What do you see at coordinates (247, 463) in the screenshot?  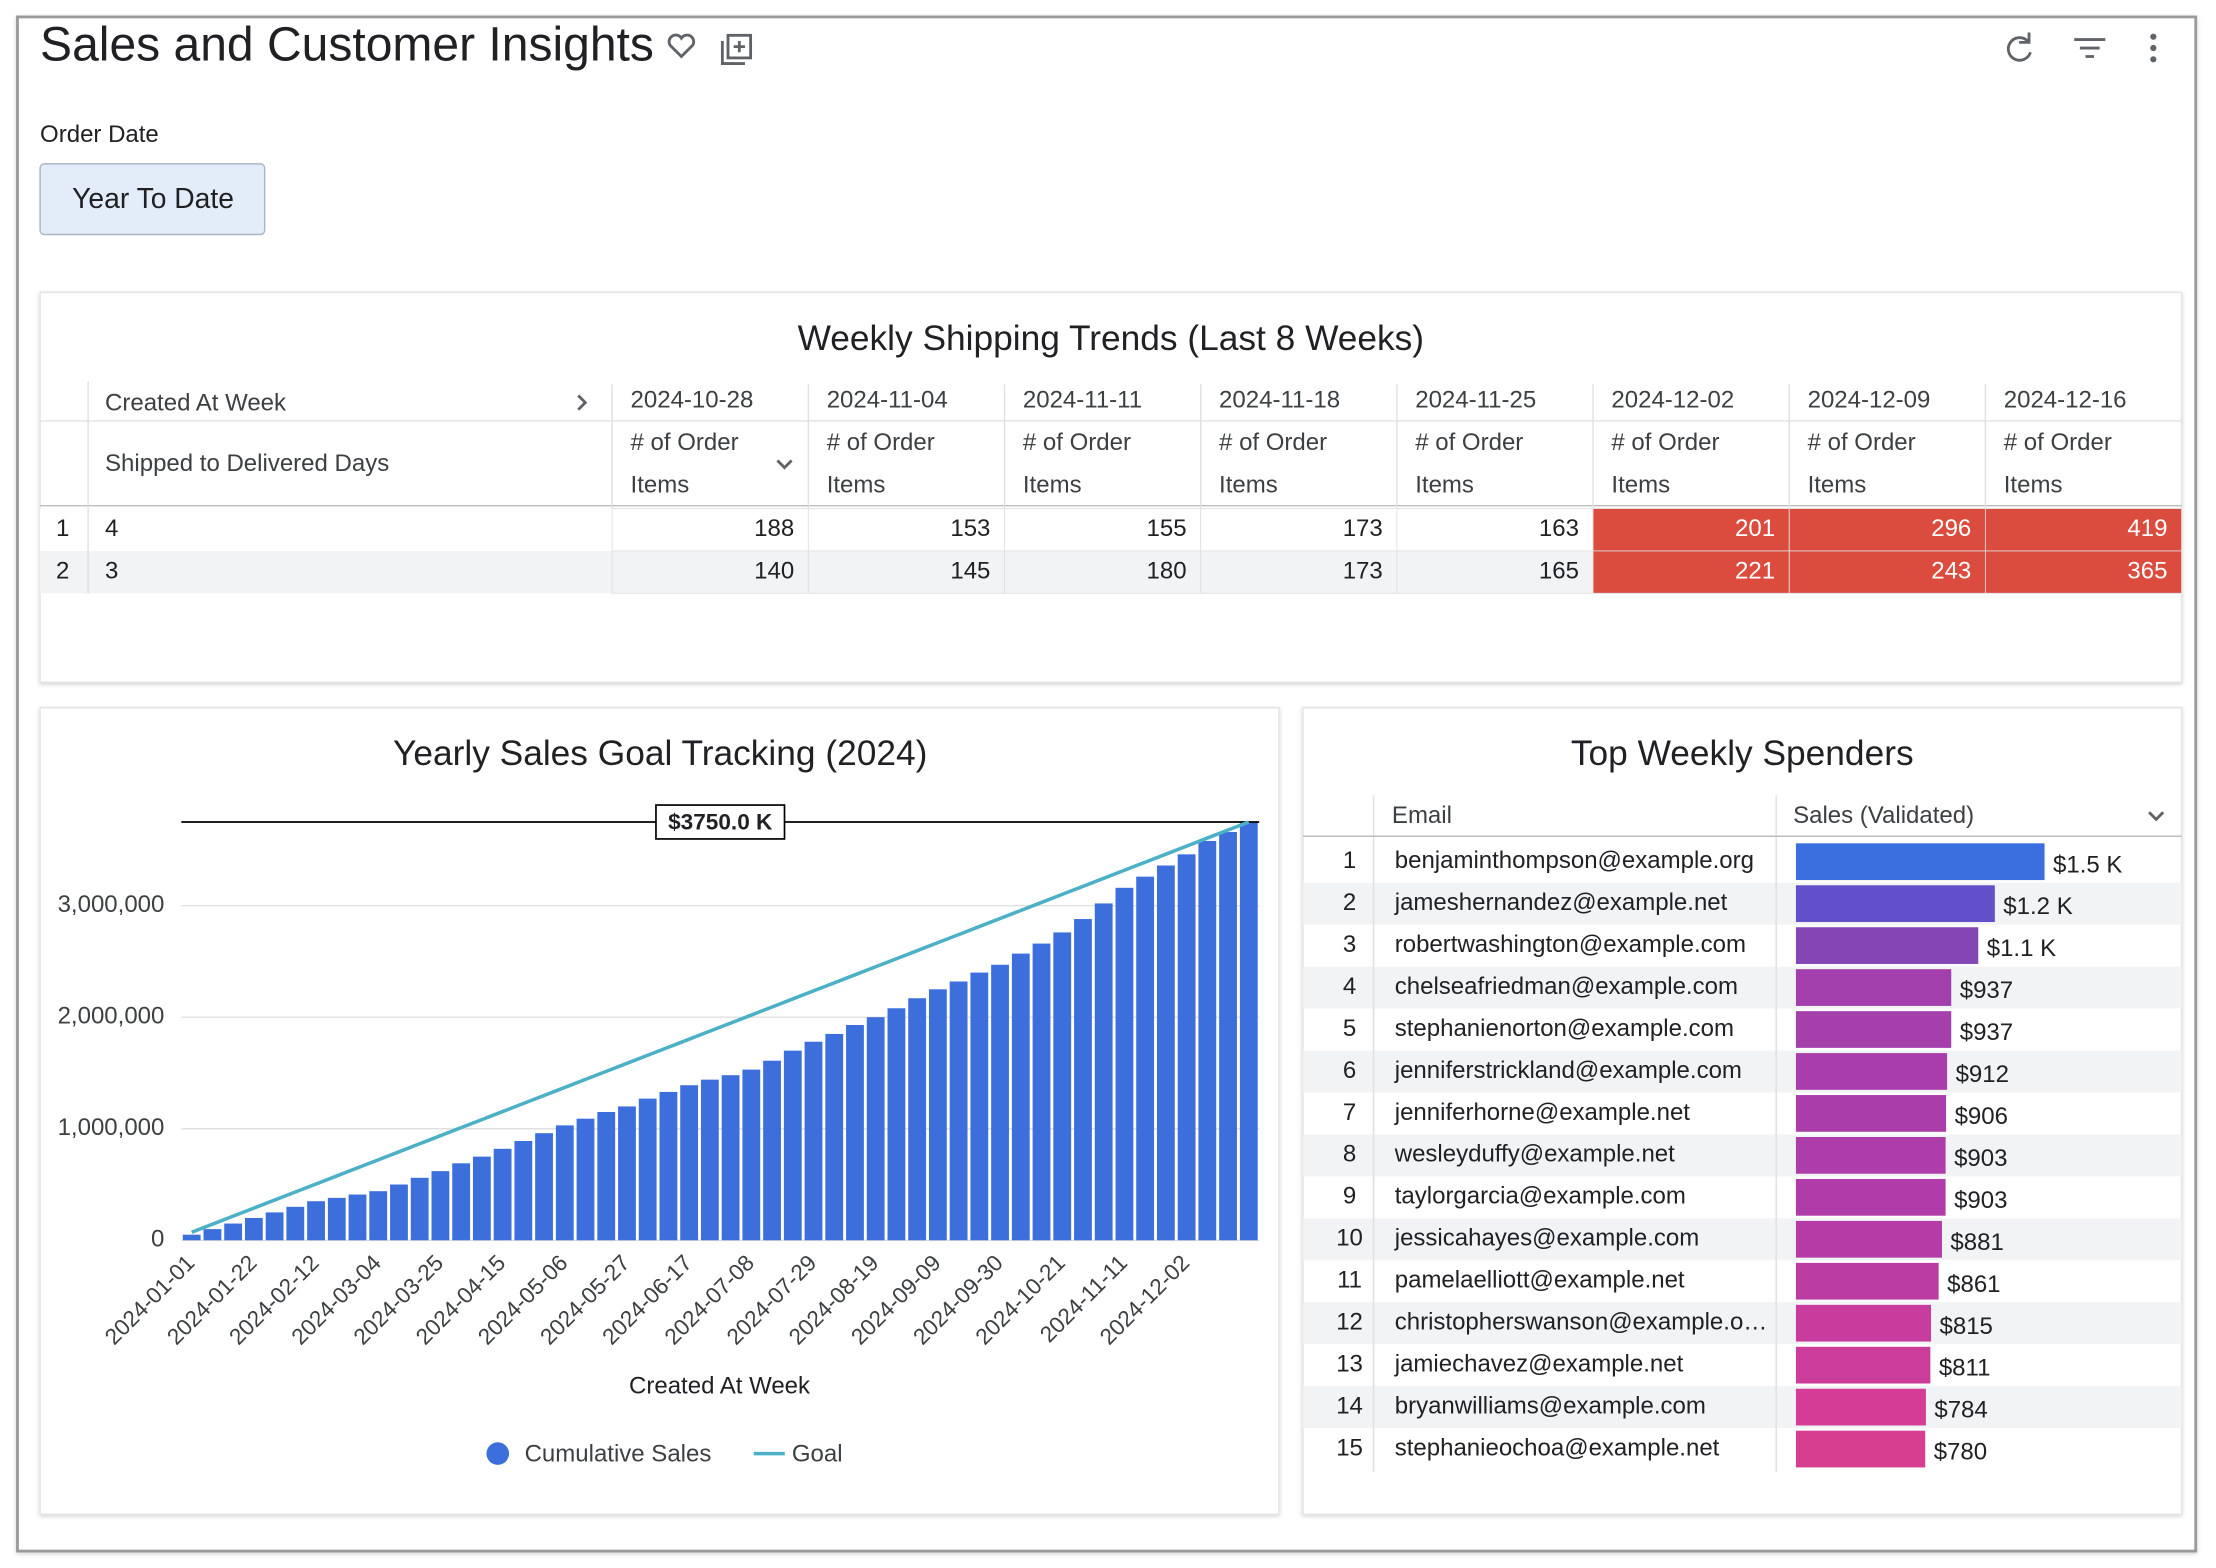 I see `row-header: Shipped to Delivered Days` at bounding box center [247, 463].